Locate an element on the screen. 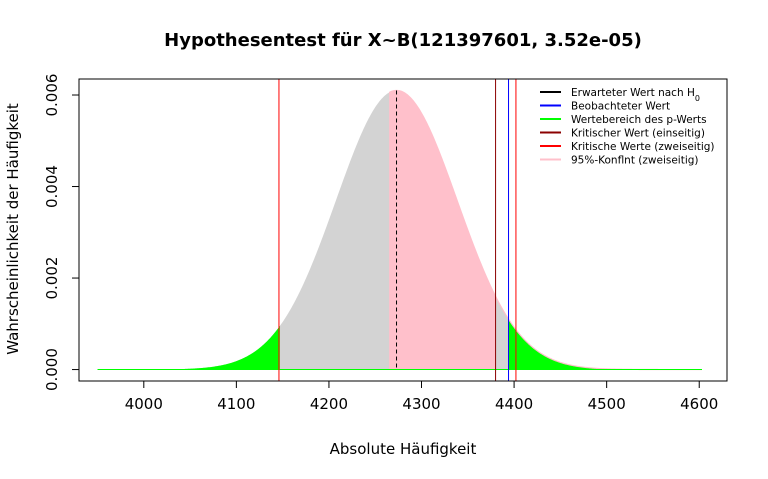  y-tick-label: 0.006 is located at coordinates (52, 95).